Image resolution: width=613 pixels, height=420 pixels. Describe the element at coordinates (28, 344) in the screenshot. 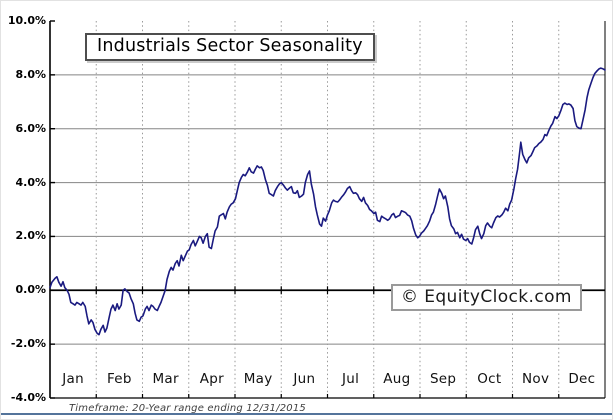

I see `y-axis-label: -2.0%` at that location.